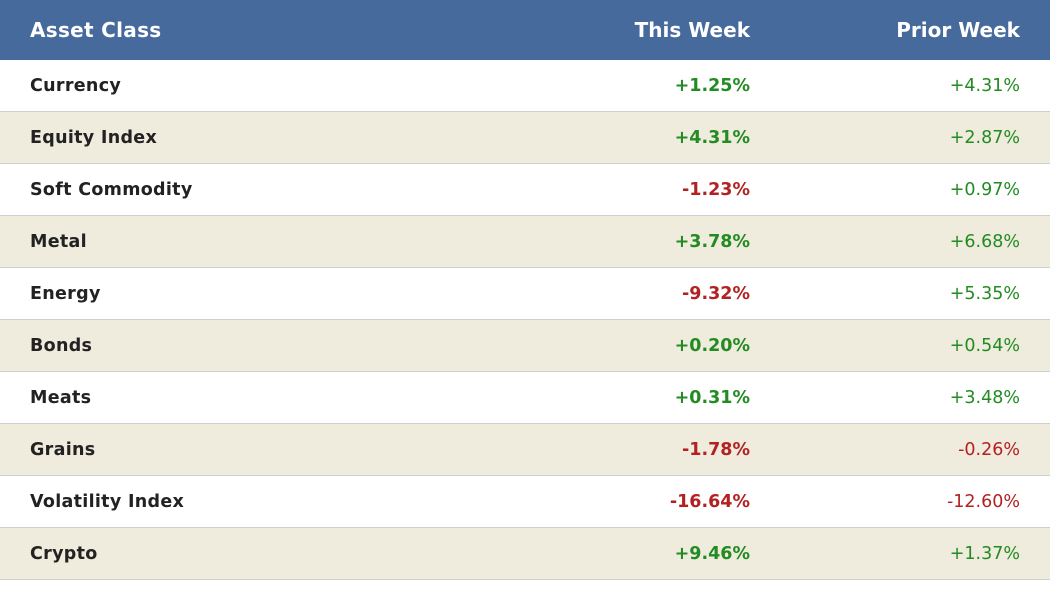  What do you see at coordinates (712, 85) in the screenshot?
I see `change-value: +1.25%` at bounding box center [712, 85].